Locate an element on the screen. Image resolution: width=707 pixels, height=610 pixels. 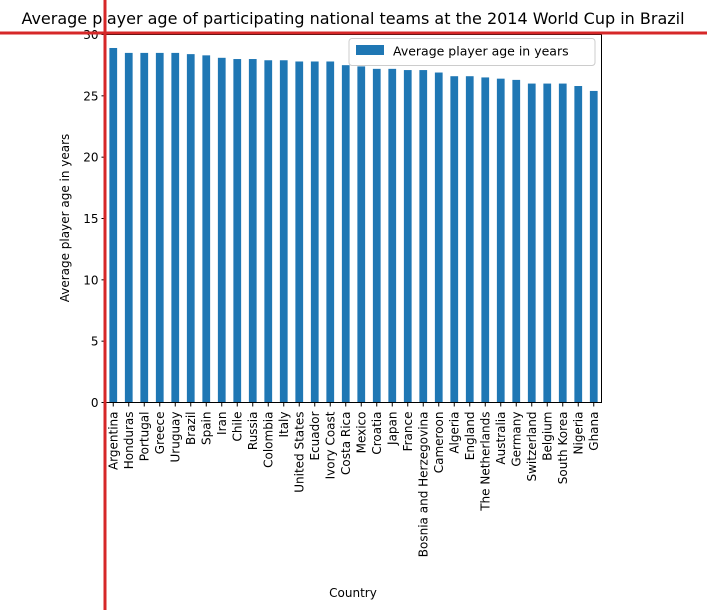
x-tick-label: Nigeria is located at coordinates (578, 433).